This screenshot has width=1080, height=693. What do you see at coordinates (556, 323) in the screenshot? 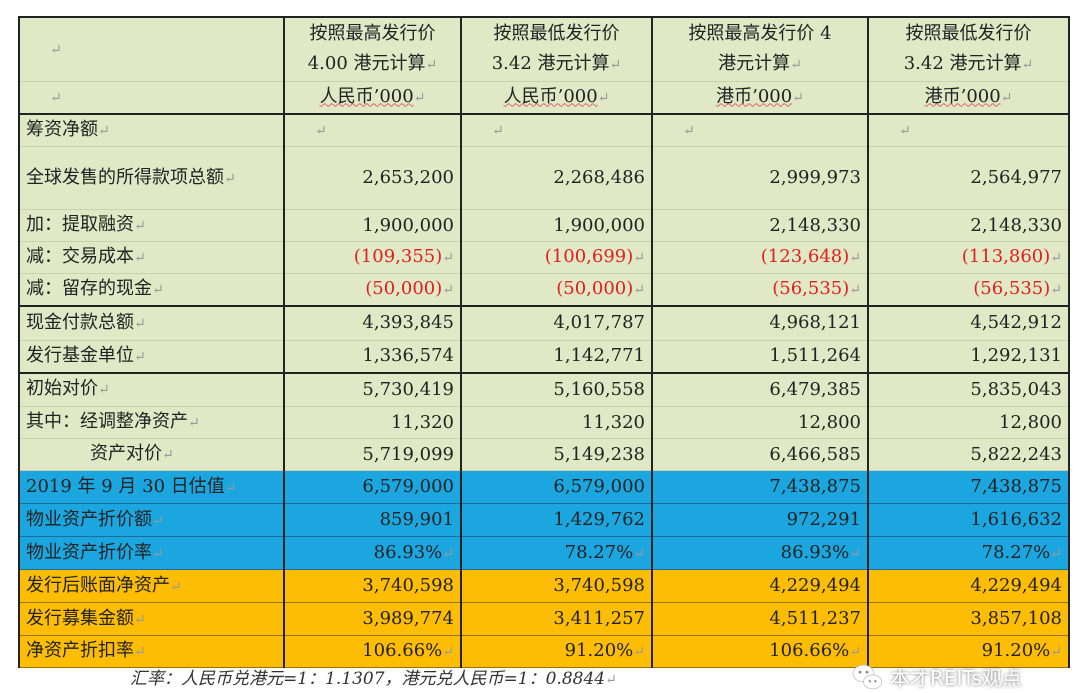
I see `value-cell: 4,017,787` at bounding box center [556, 323].